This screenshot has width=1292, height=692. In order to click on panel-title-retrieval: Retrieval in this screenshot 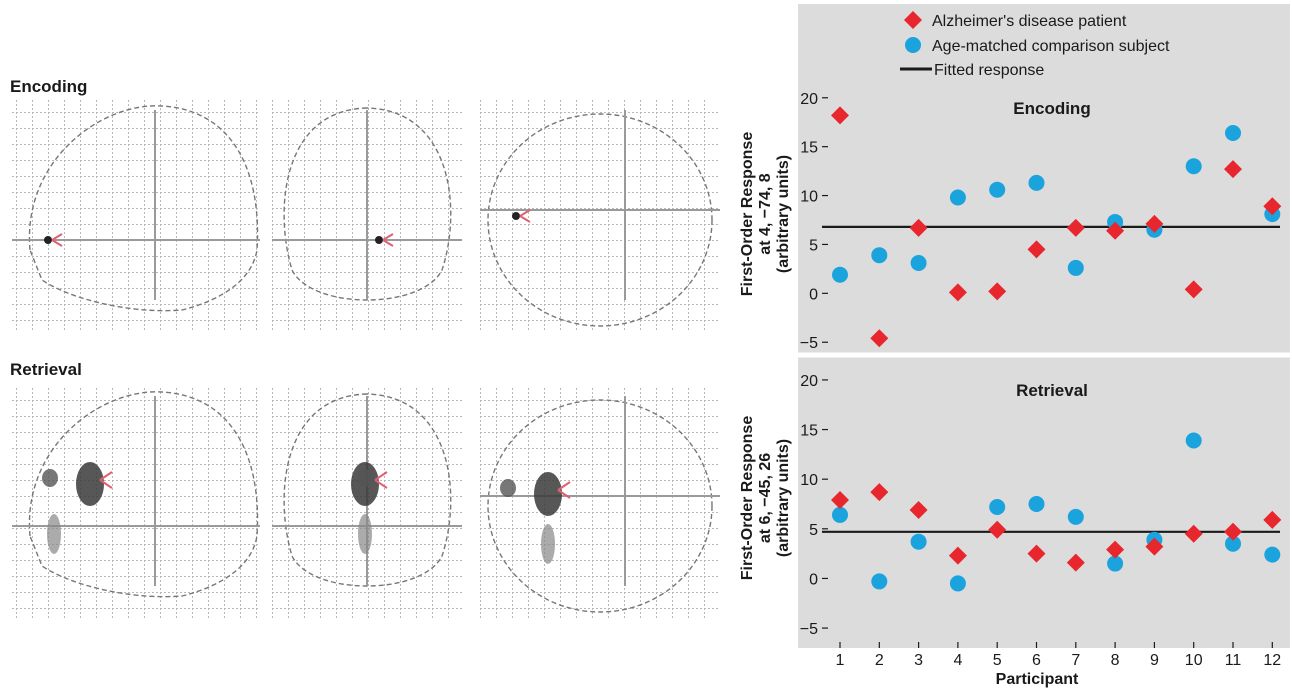, I will do `click(1052, 390)`.